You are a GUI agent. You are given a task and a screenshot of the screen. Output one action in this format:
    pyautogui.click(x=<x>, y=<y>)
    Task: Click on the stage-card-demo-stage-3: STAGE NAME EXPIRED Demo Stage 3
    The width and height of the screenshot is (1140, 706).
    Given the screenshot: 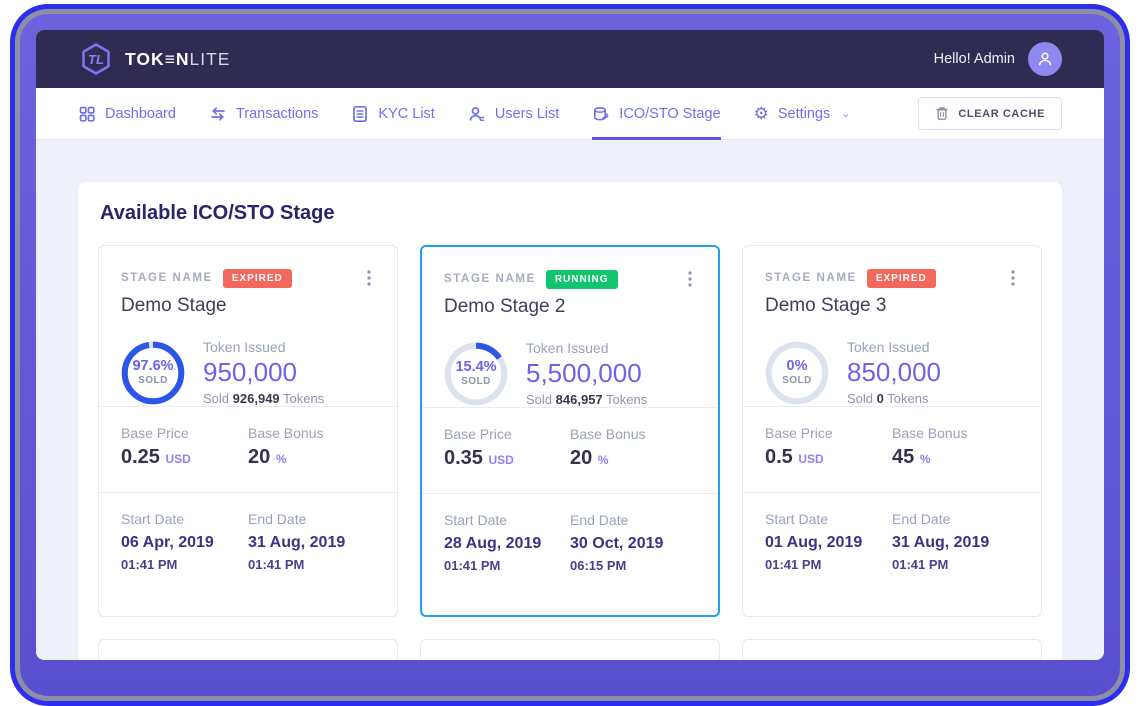 What is the action you would take?
    pyautogui.click(x=892, y=431)
    